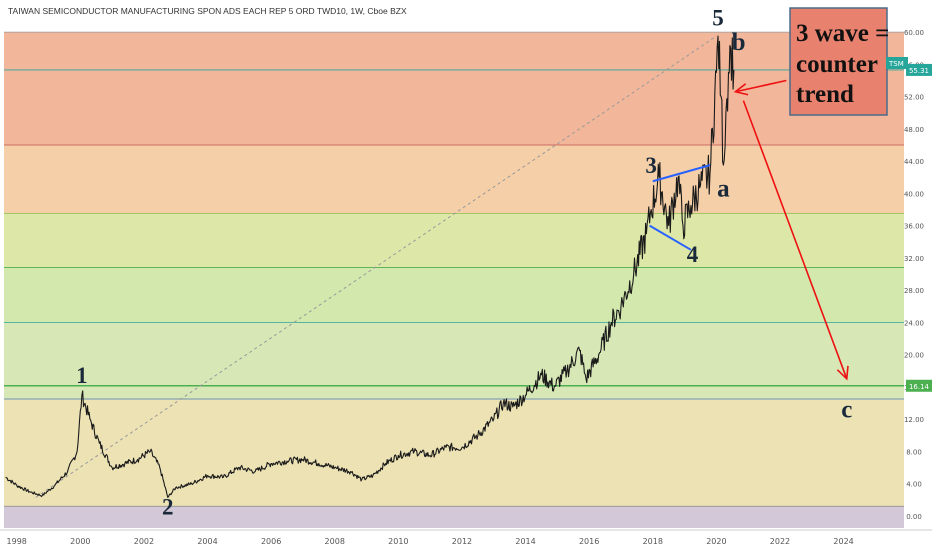 This screenshot has height=550, width=932. I want to click on annotation-line-2: counter, so click(837, 64).